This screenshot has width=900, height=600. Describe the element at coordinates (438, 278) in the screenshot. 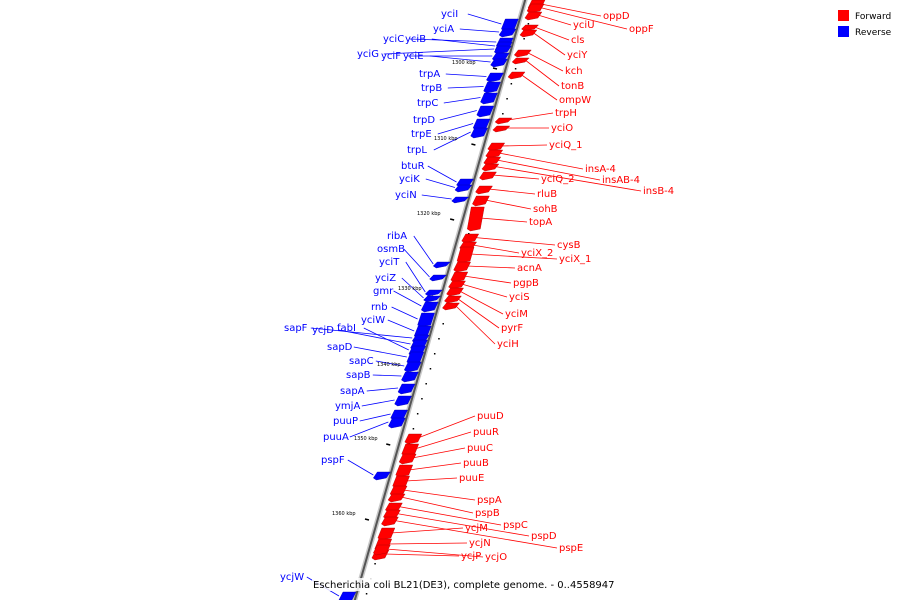

I see `gene-arrow-osmb` at that location.